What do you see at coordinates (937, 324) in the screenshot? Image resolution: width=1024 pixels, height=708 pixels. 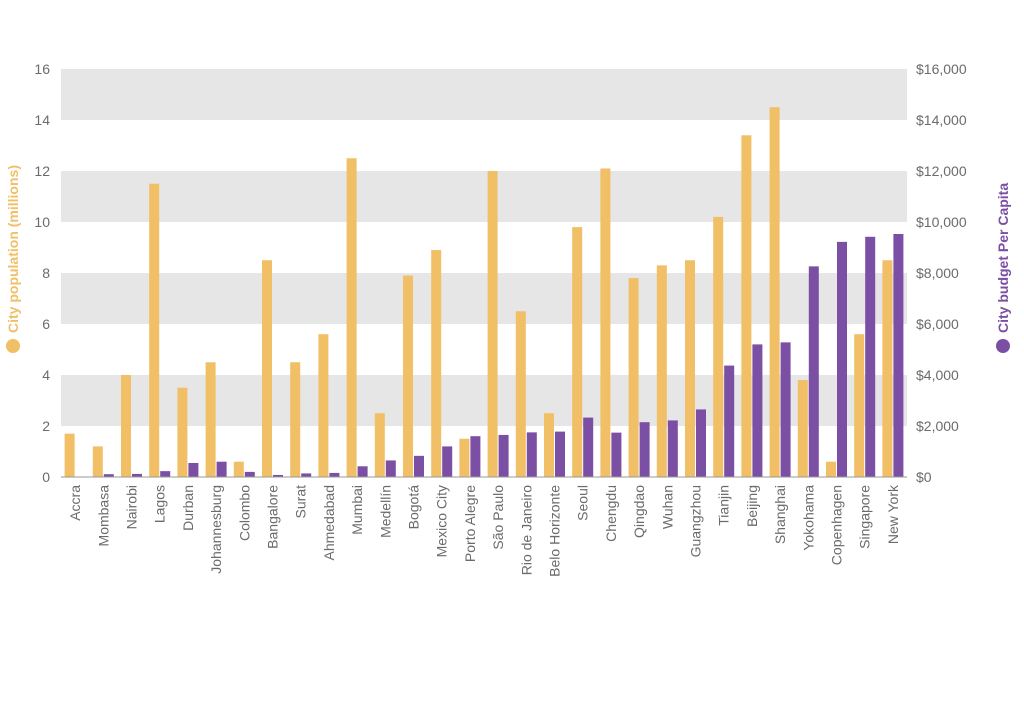 I see `right-tick-label: $6,000` at bounding box center [937, 324].